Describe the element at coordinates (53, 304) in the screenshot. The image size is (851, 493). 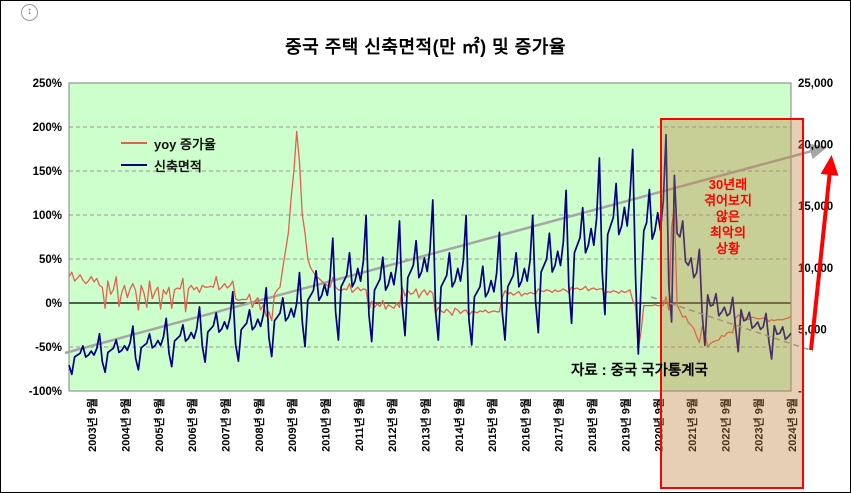
I see `y-axis-left-tick-label: 0%` at that location.